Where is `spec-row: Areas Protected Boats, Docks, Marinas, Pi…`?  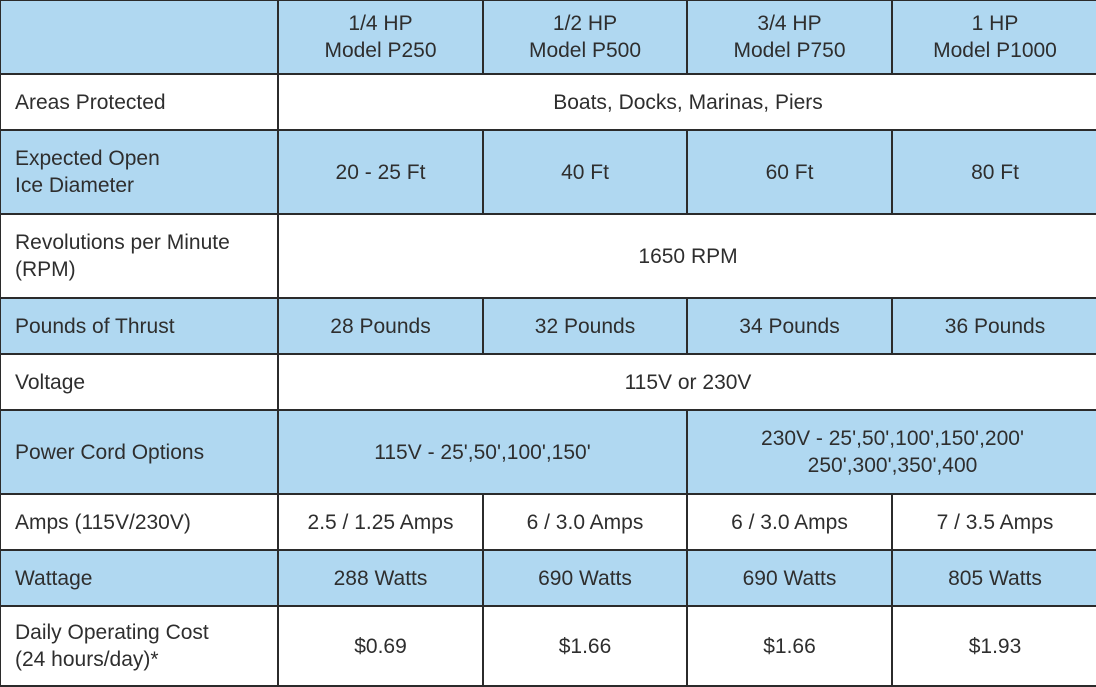
spec-row: Areas Protected Boats, Docks, Marinas, Pi… is located at coordinates (548, 102).